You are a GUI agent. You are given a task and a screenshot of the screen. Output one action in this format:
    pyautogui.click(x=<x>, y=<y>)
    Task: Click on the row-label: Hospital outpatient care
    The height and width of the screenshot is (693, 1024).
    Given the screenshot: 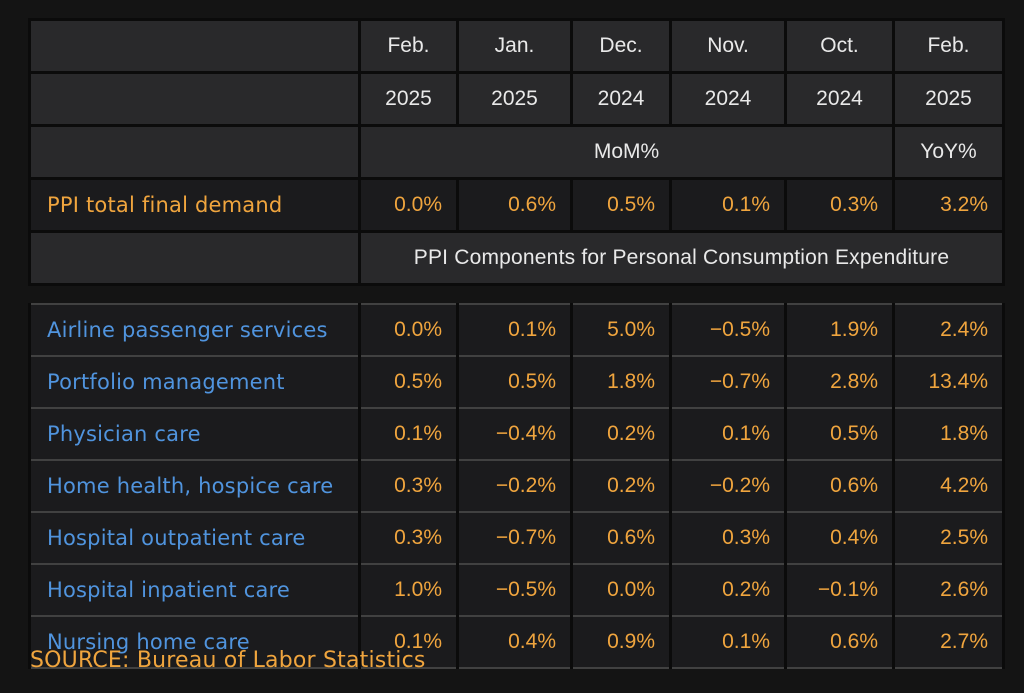 What is the action you would take?
    pyautogui.click(x=194, y=538)
    